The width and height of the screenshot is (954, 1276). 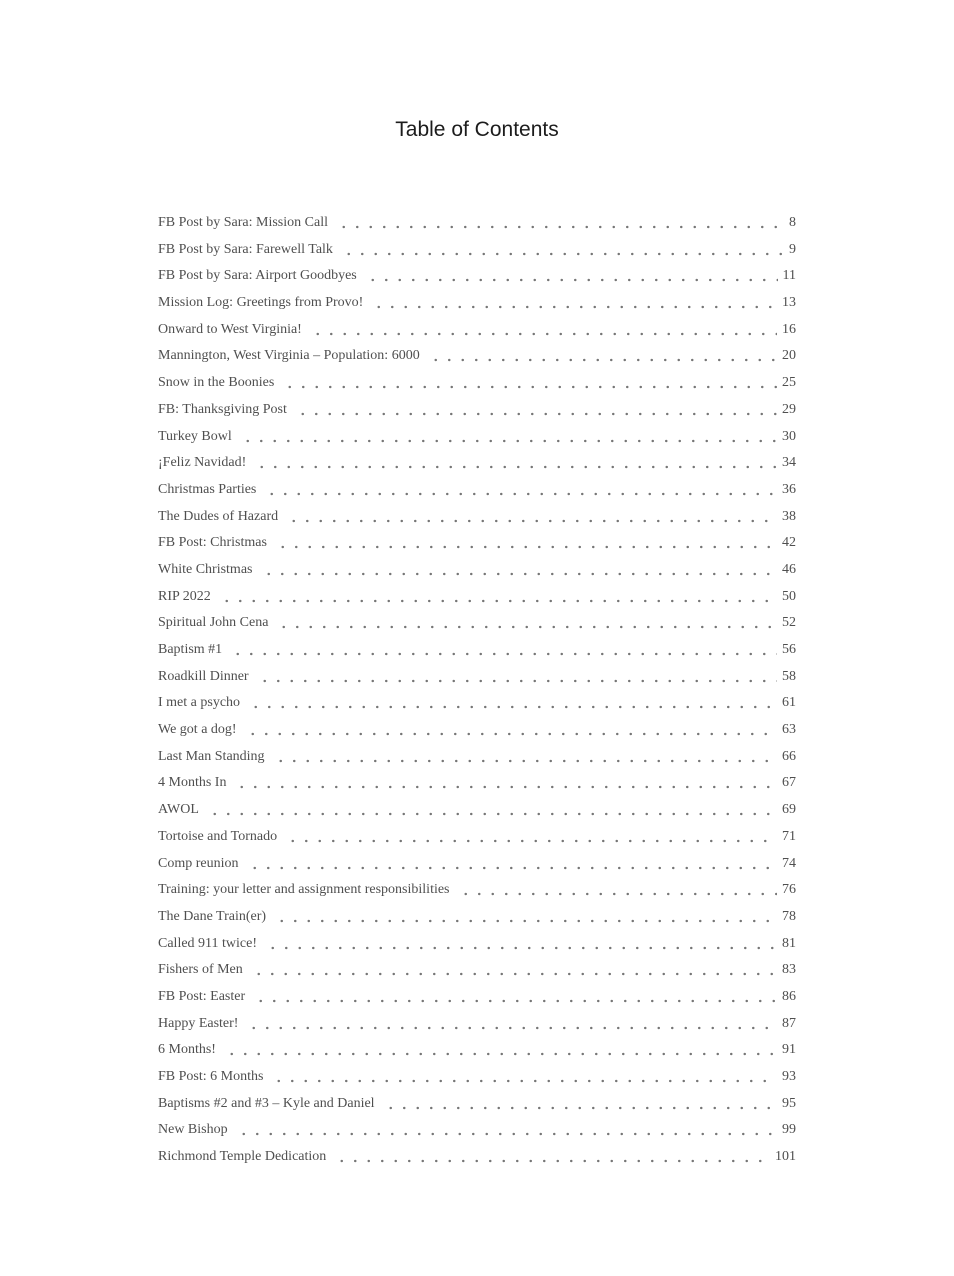 I want to click on toc-entry: ¡Feliz Navidad! 34, so click(x=477, y=463).